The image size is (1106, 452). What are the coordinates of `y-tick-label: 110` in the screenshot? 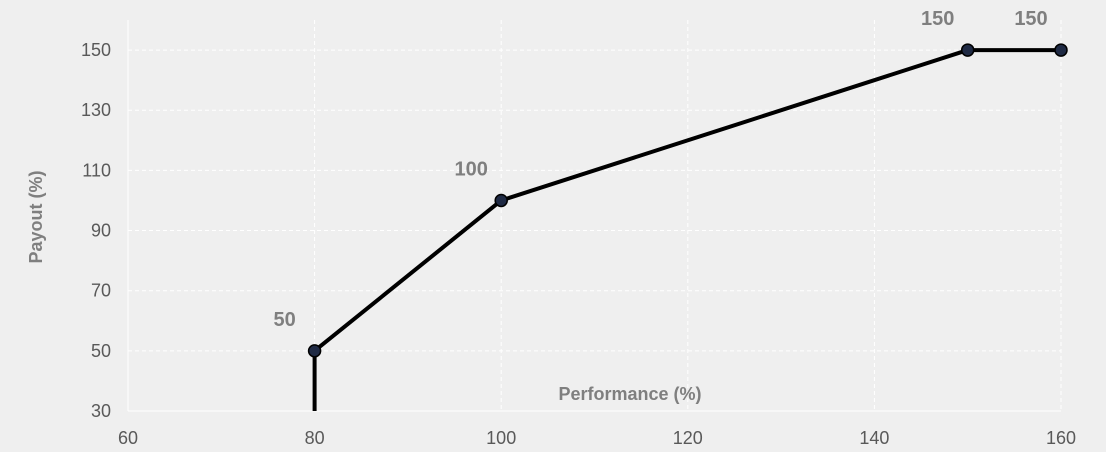 It's located at (96, 170).